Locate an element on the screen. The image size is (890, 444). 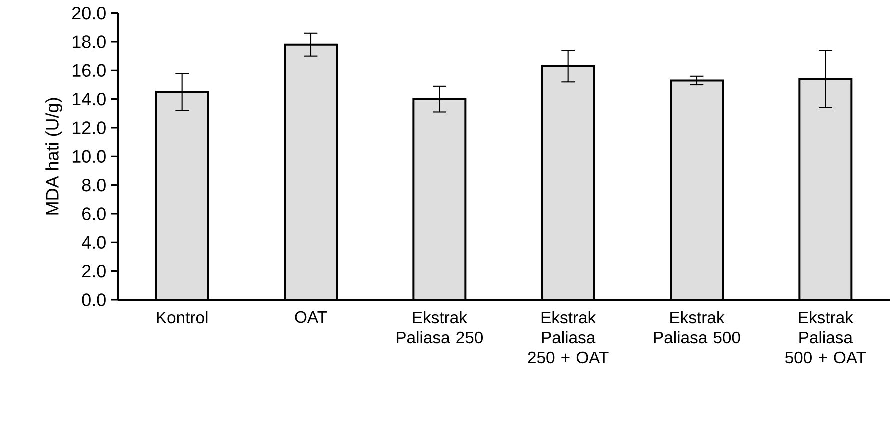
x-tick-label: Kontrol is located at coordinates (182, 317).